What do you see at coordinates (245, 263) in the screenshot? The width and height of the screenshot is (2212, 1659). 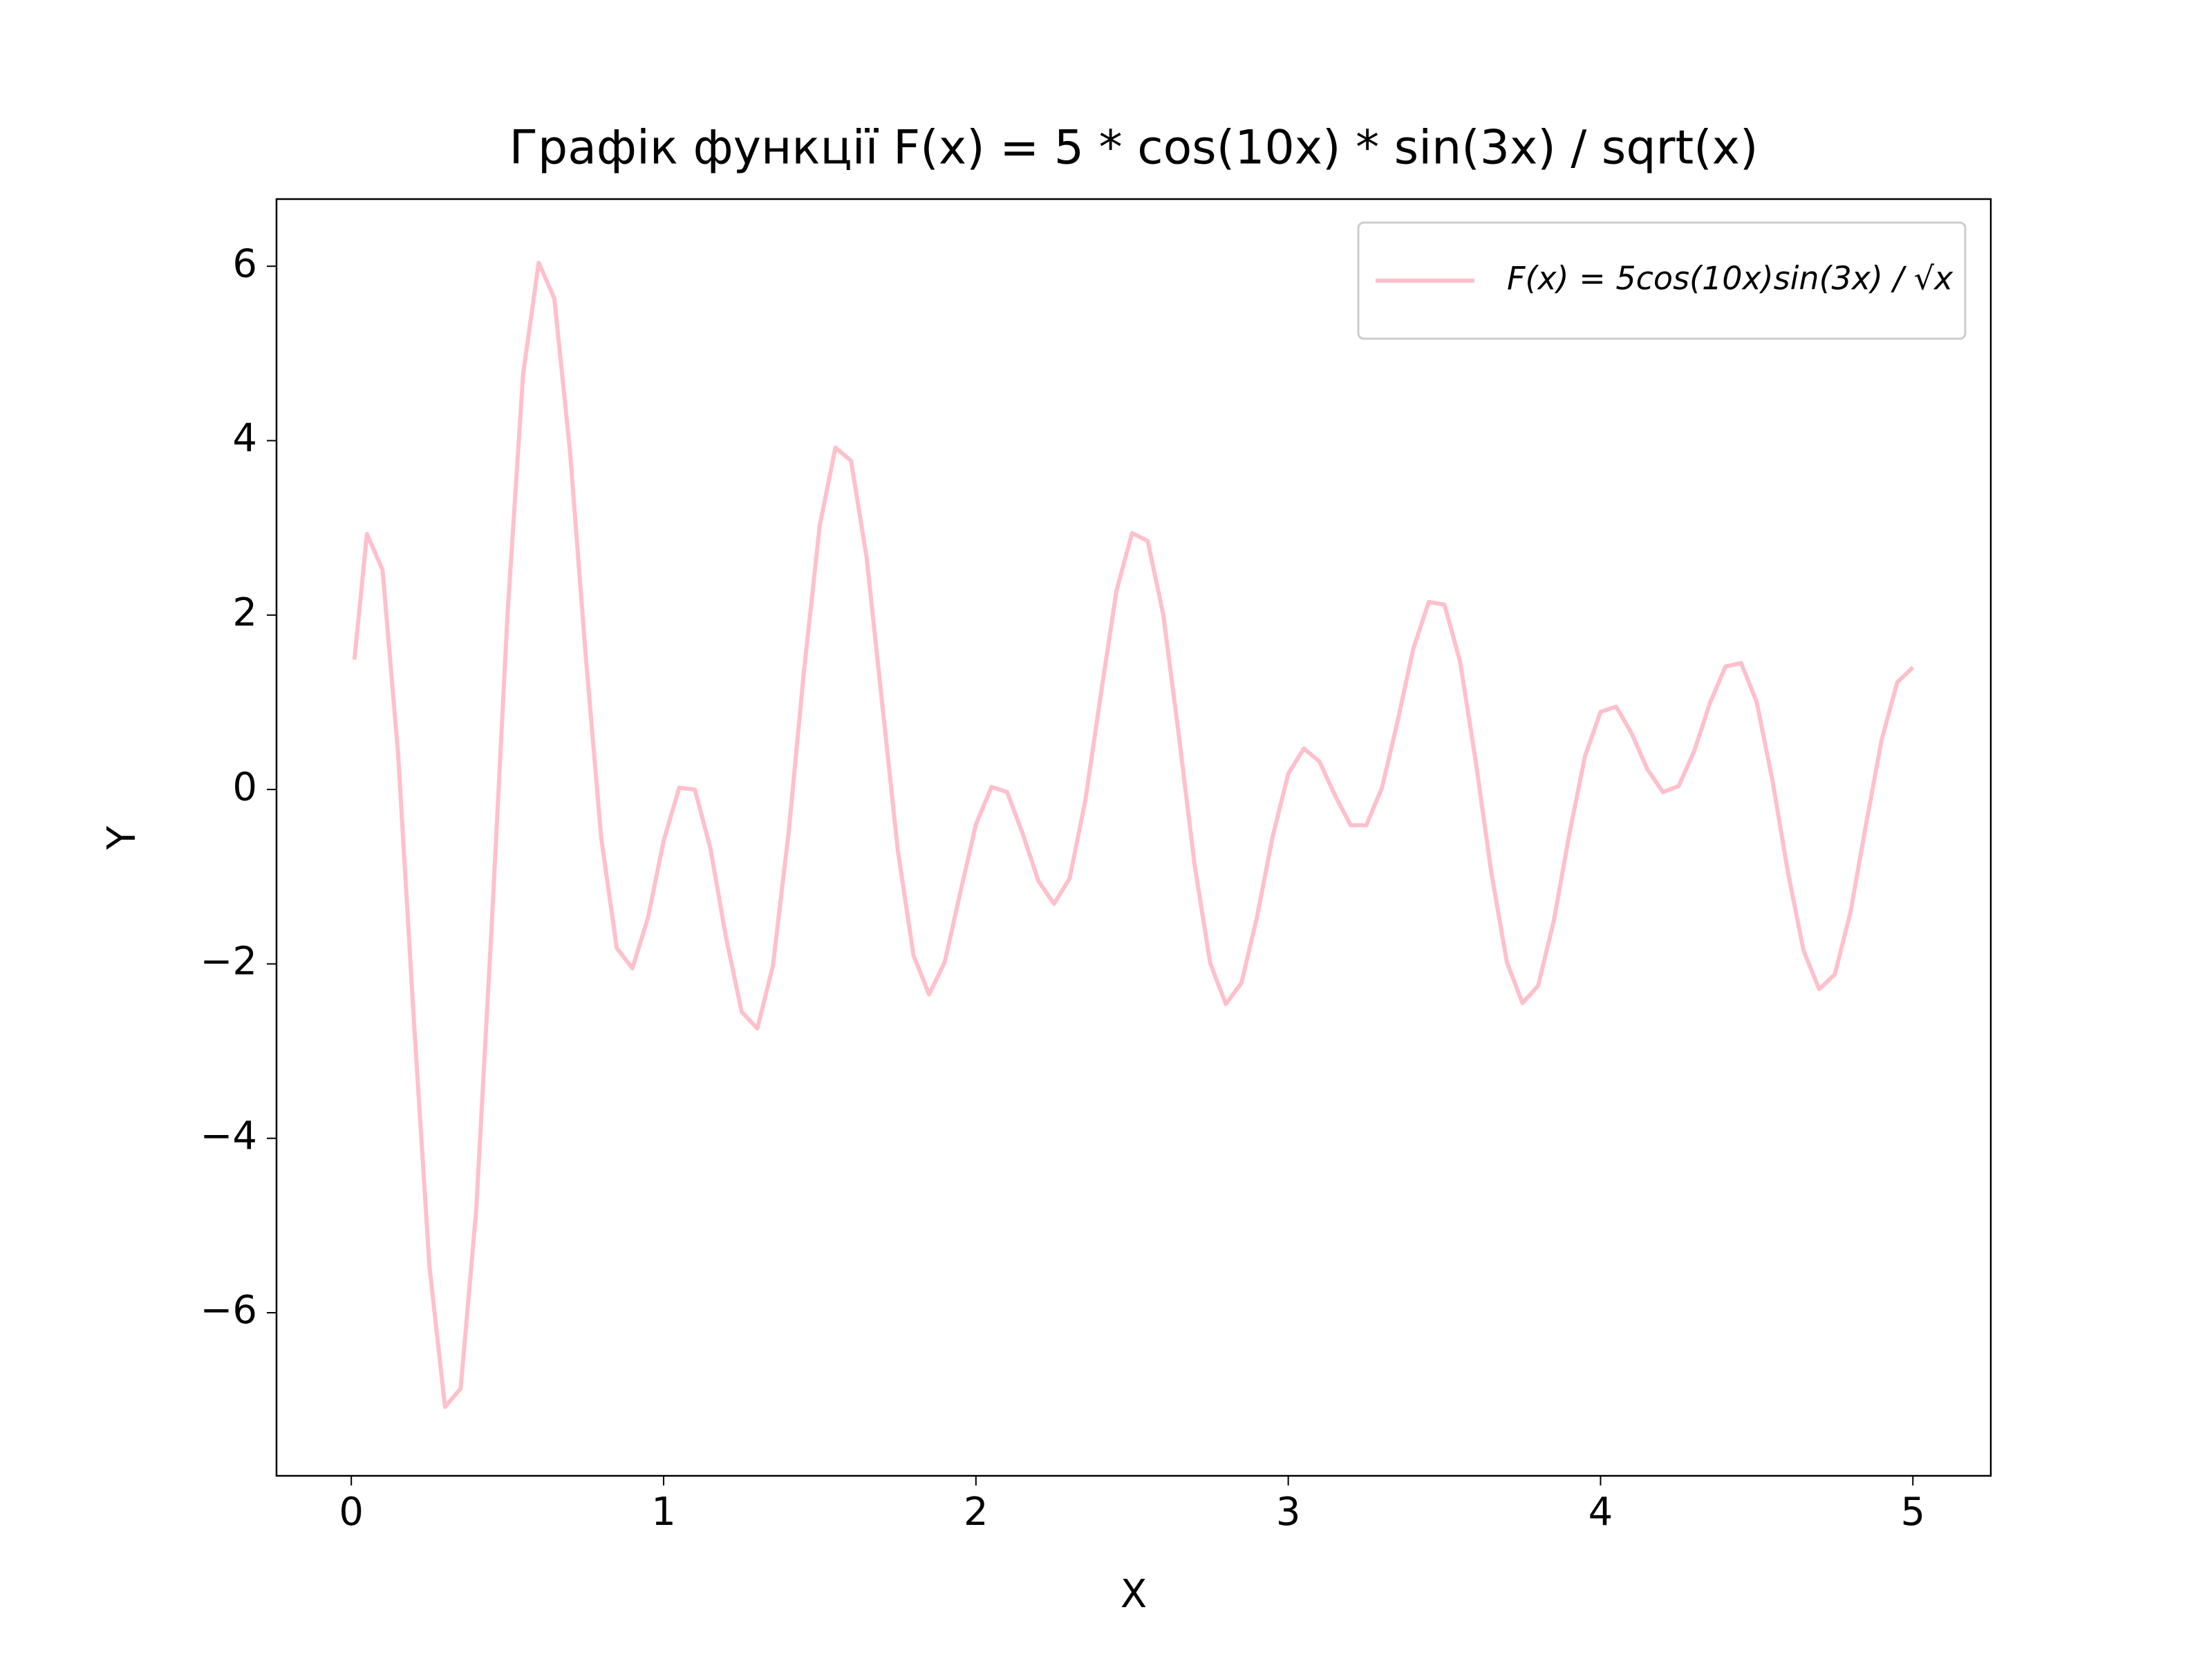 I see `y-tick-label: 6` at bounding box center [245, 263].